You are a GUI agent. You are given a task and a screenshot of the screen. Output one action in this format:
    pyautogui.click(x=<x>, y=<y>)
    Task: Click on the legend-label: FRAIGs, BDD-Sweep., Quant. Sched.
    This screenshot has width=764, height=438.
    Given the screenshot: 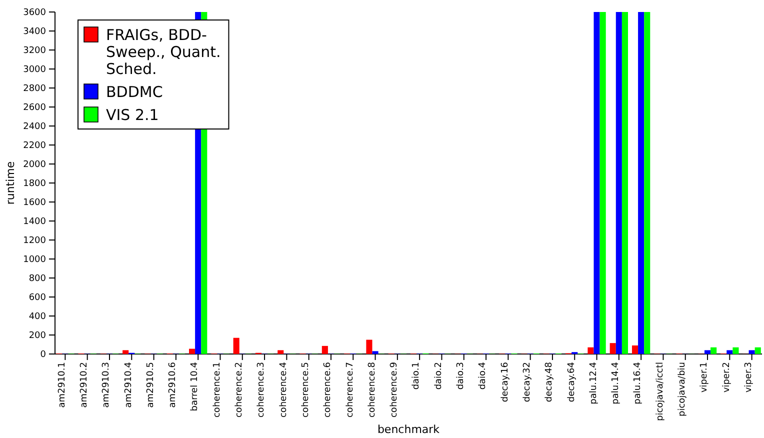 What is the action you would take?
    pyautogui.click(x=163, y=52)
    